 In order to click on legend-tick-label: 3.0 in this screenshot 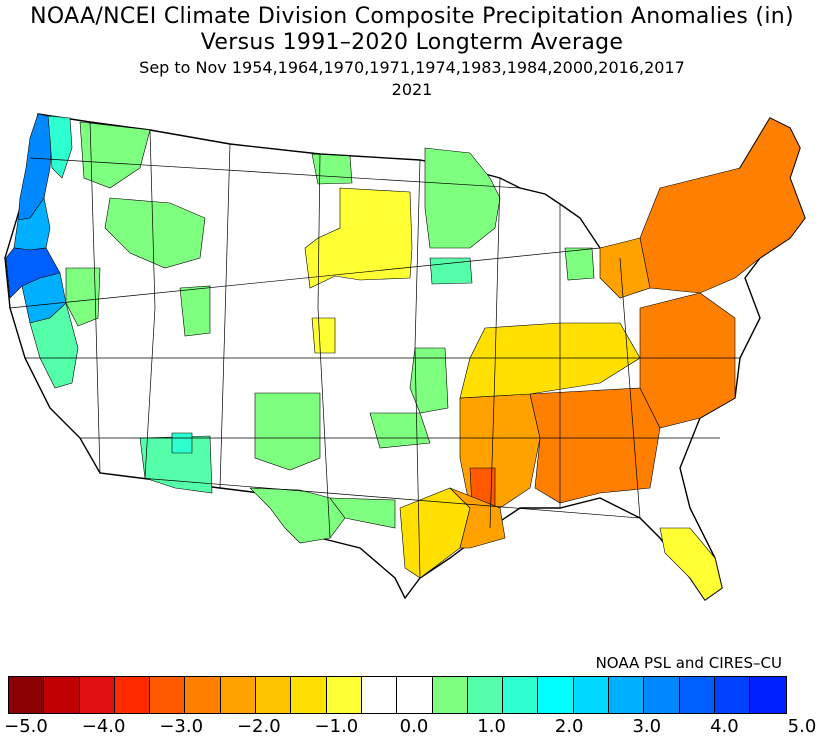, I will do `click(647, 726)`.